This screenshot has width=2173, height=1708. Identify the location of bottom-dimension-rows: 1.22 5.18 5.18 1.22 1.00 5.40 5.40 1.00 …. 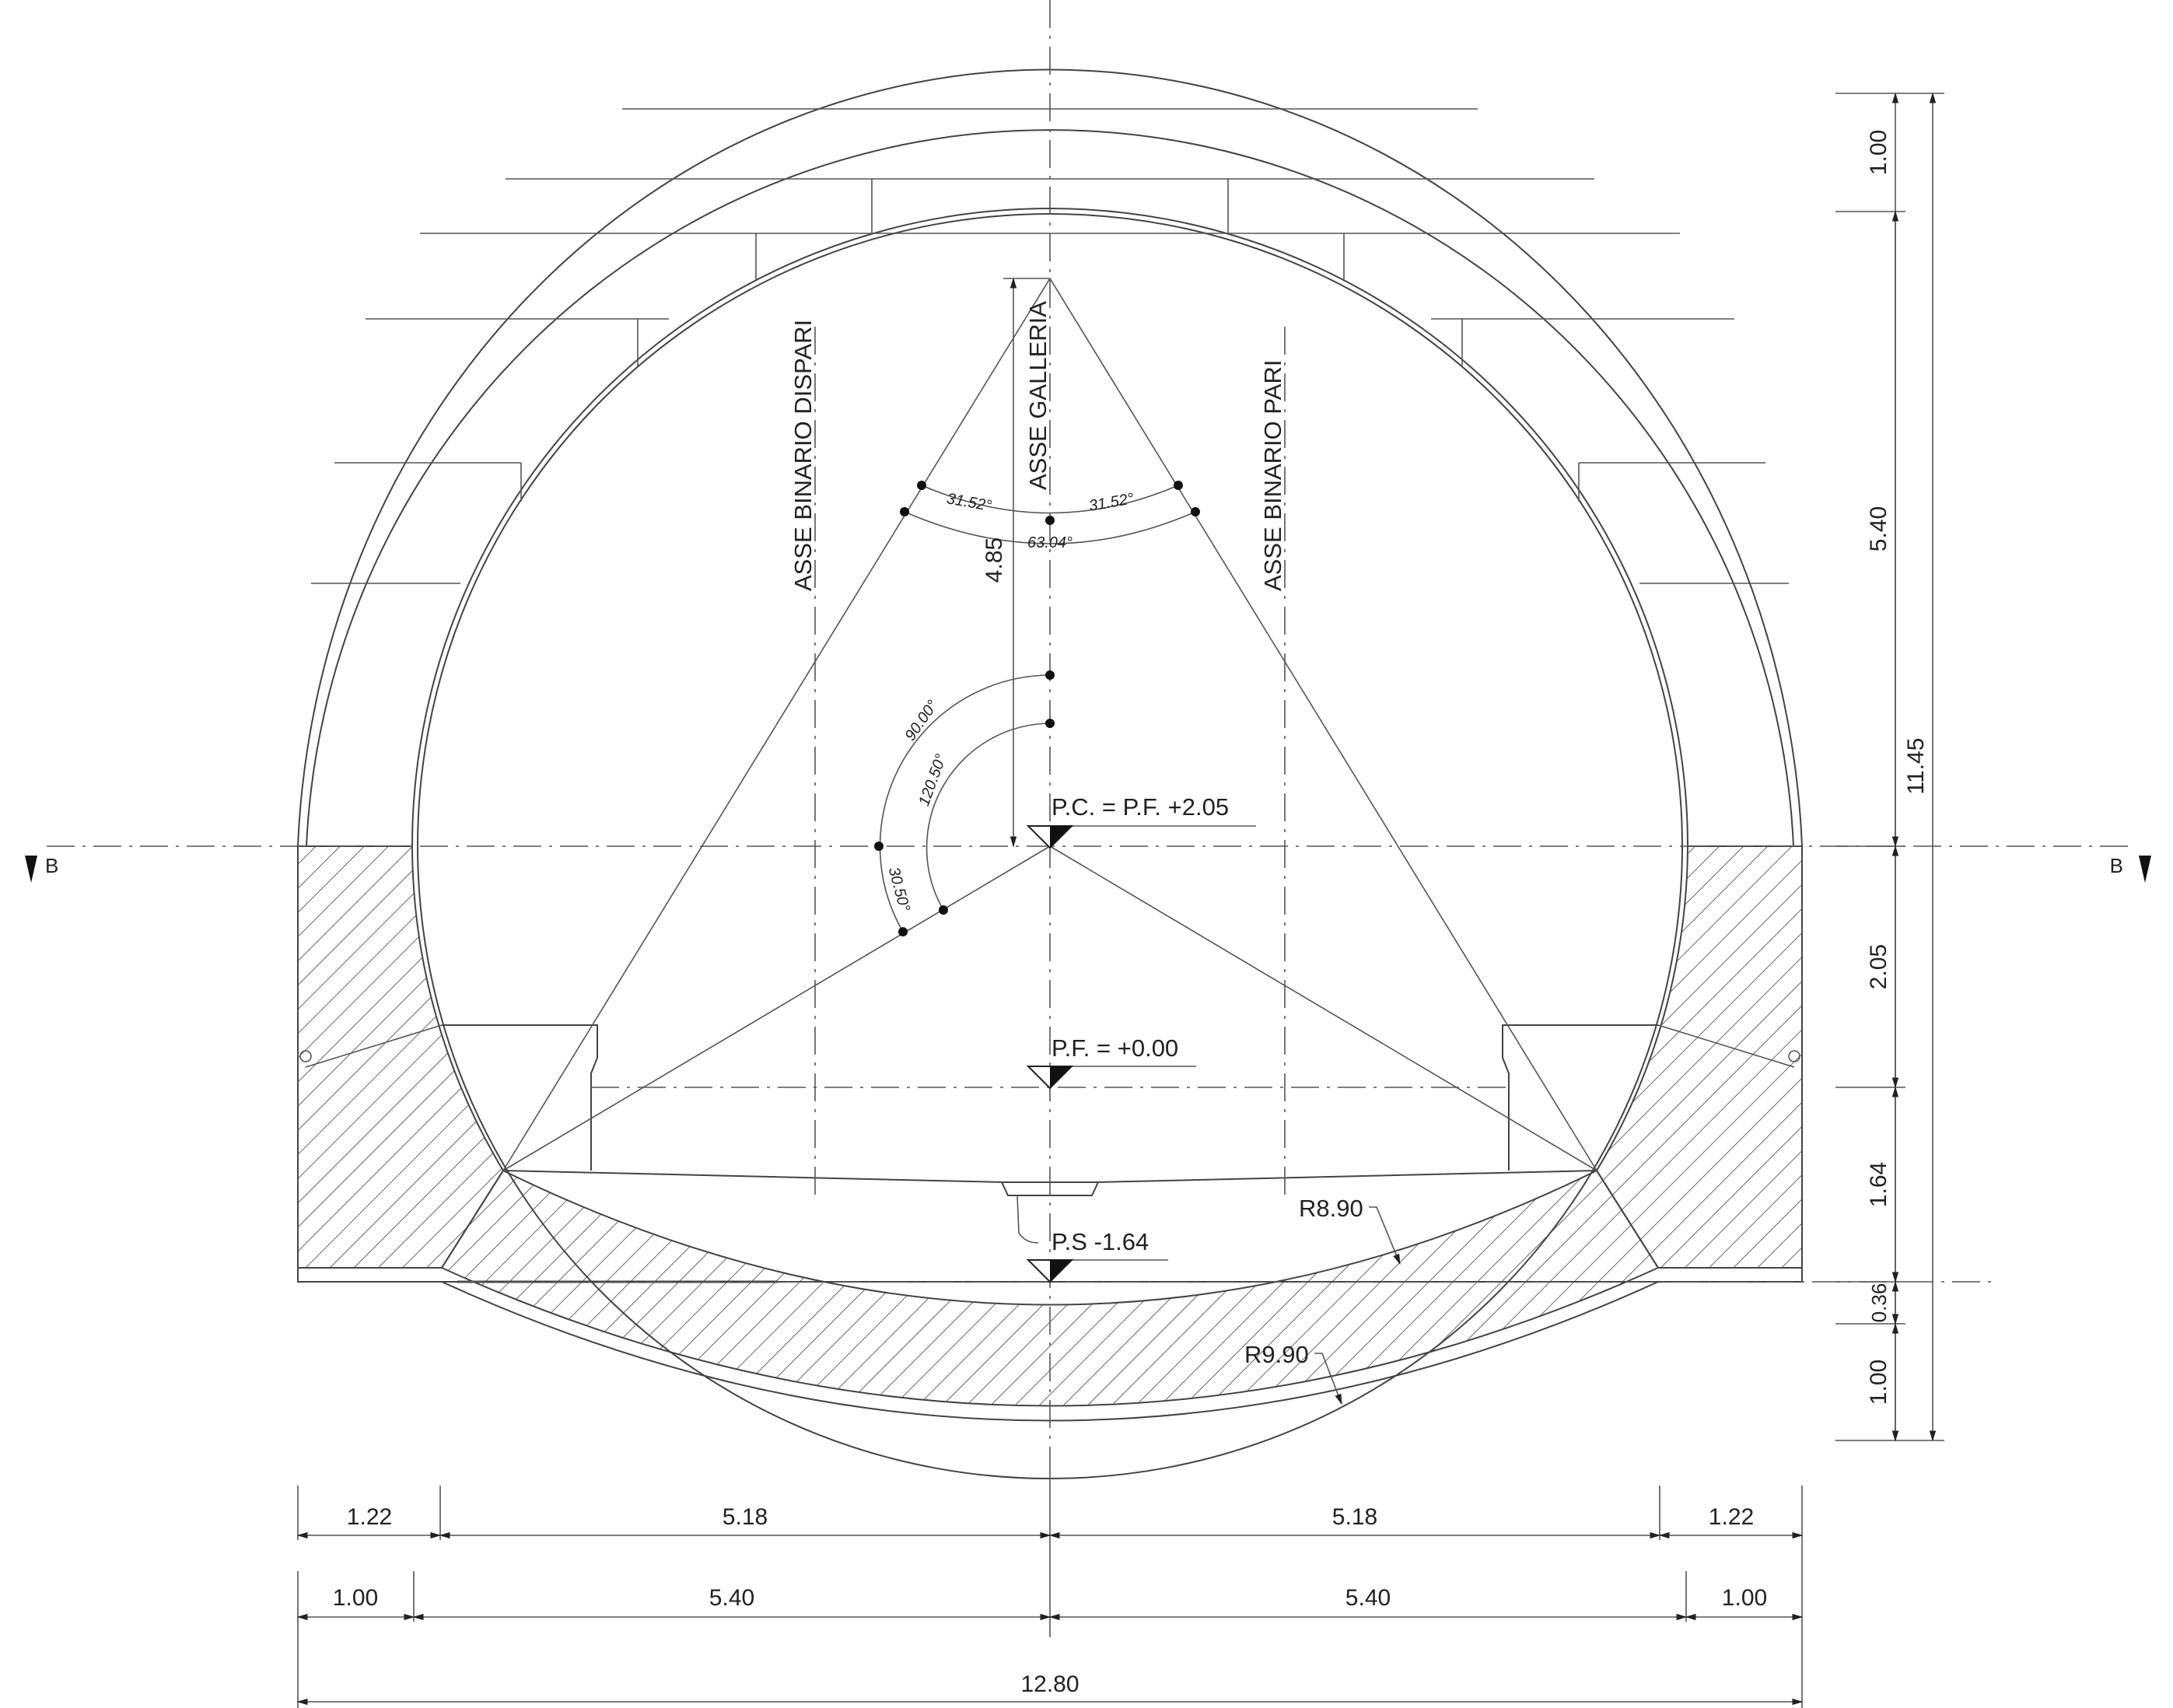
(1050, 1585).